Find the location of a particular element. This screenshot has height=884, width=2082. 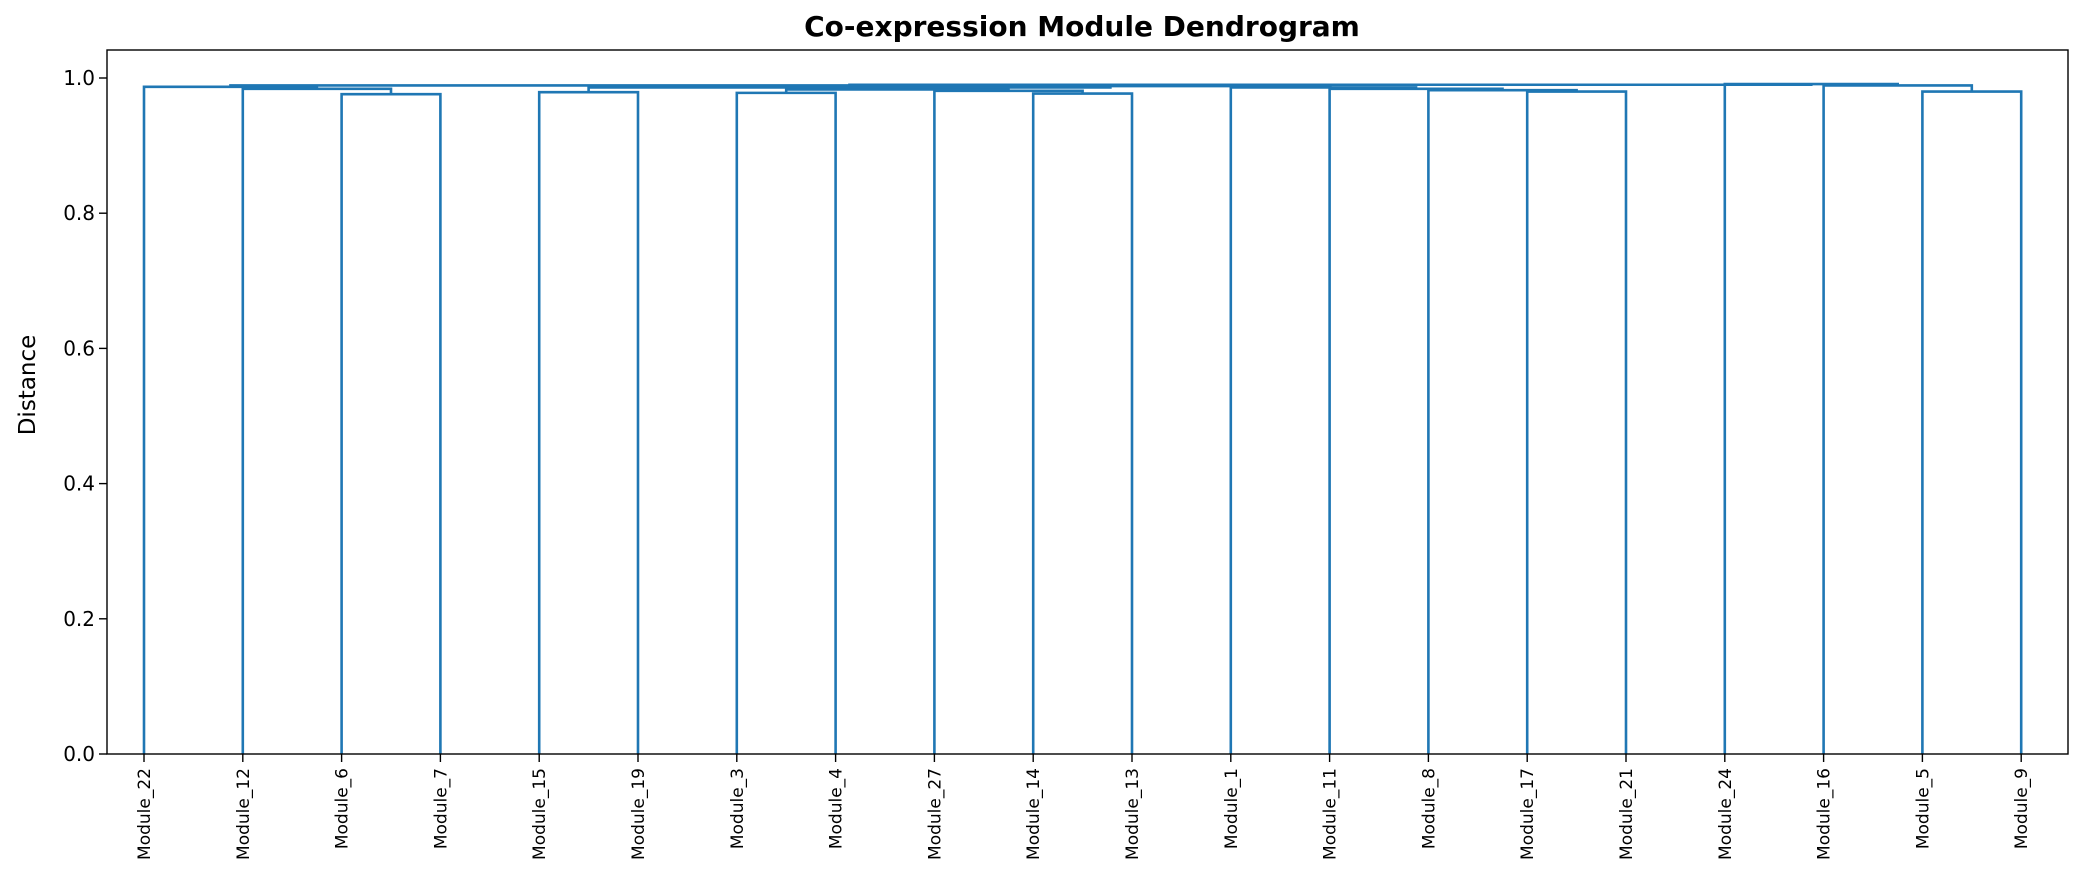

y-tick-label: 0.6 is located at coordinates (79, 348).